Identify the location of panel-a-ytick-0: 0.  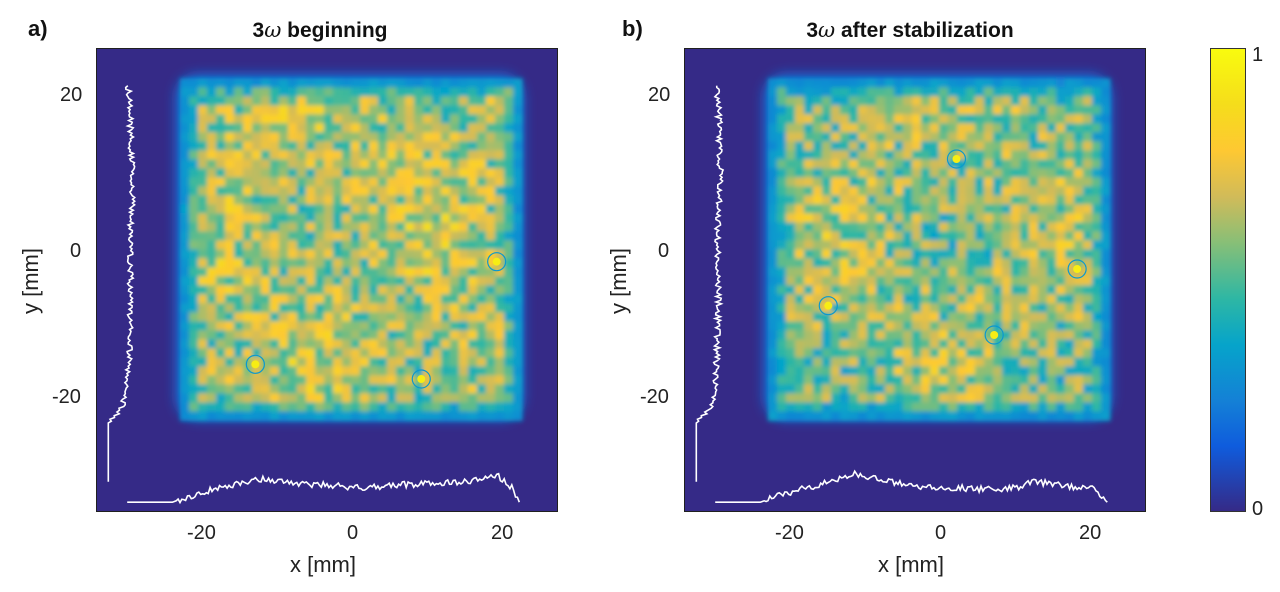
(76, 251).